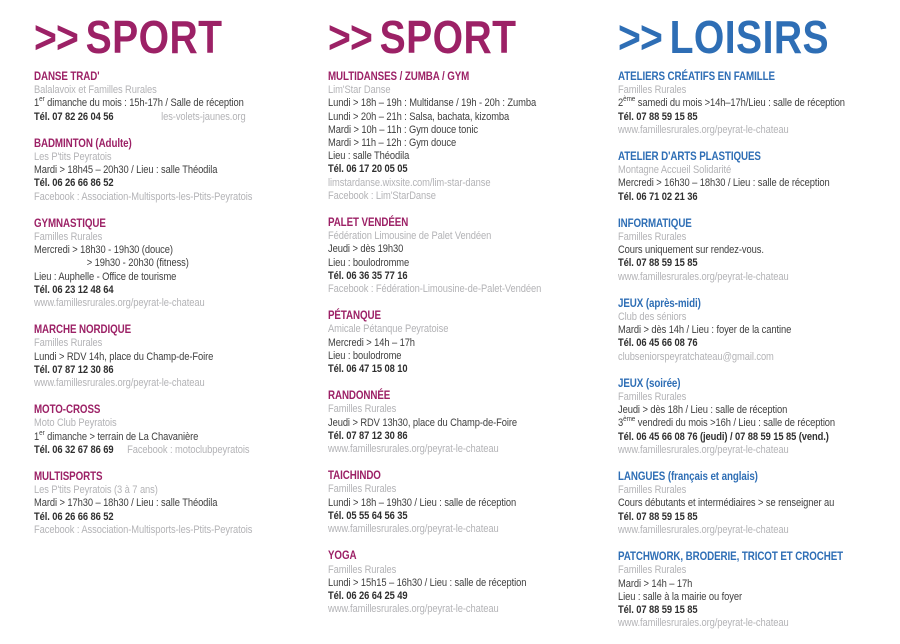 This screenshot has height=644, width=900. Describe the element at coordinates (368, 369) in the screenshot. I see `text-segment: Tél. 06 47 15 08 10` at that location.